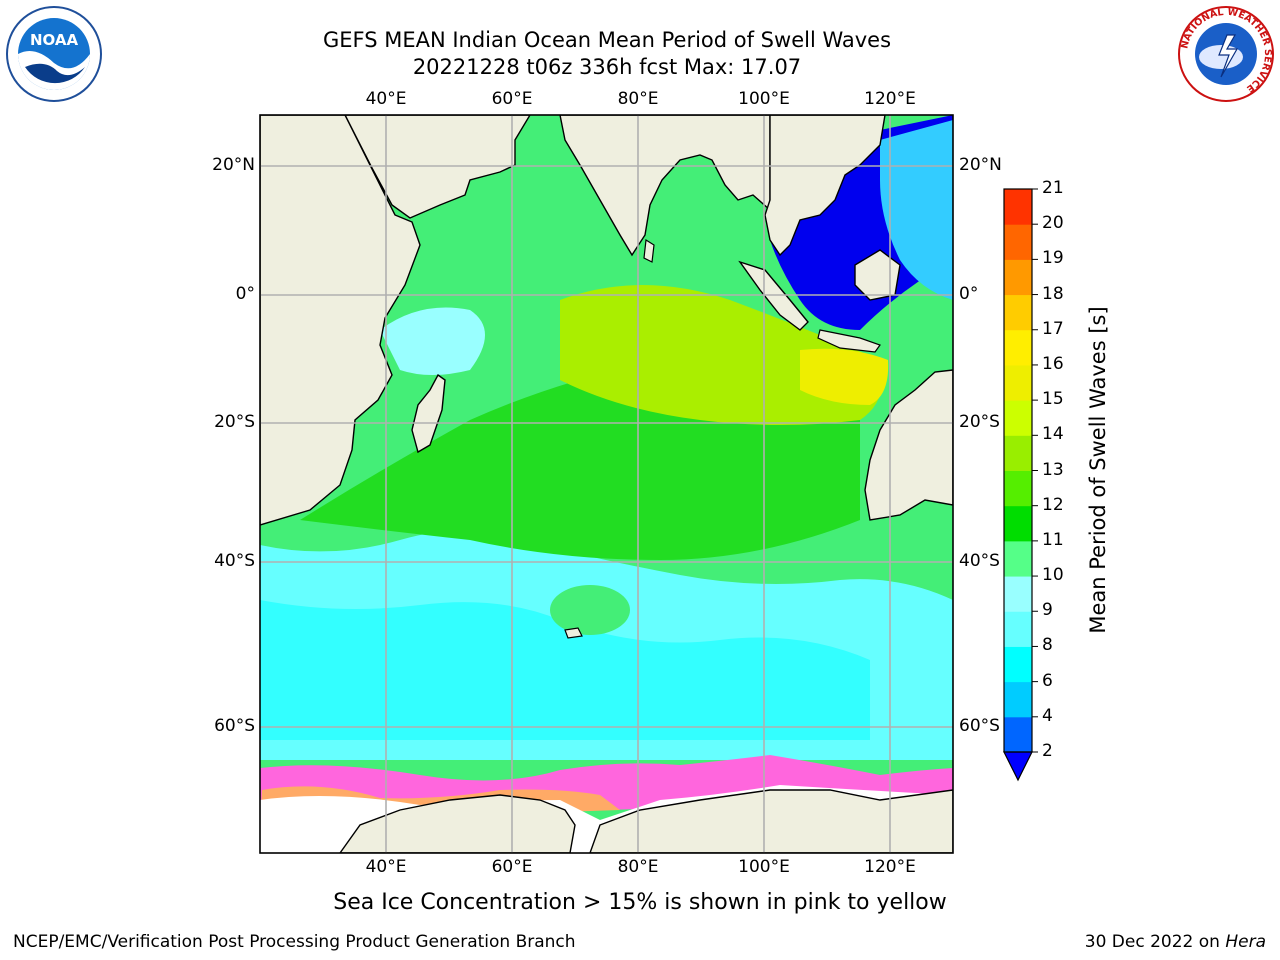 This screenshot has width=1280, height=960. Describe the element at coordinates (1047, 715) in the screenshot. I see `colorbar-tick-label: 4` at that location.